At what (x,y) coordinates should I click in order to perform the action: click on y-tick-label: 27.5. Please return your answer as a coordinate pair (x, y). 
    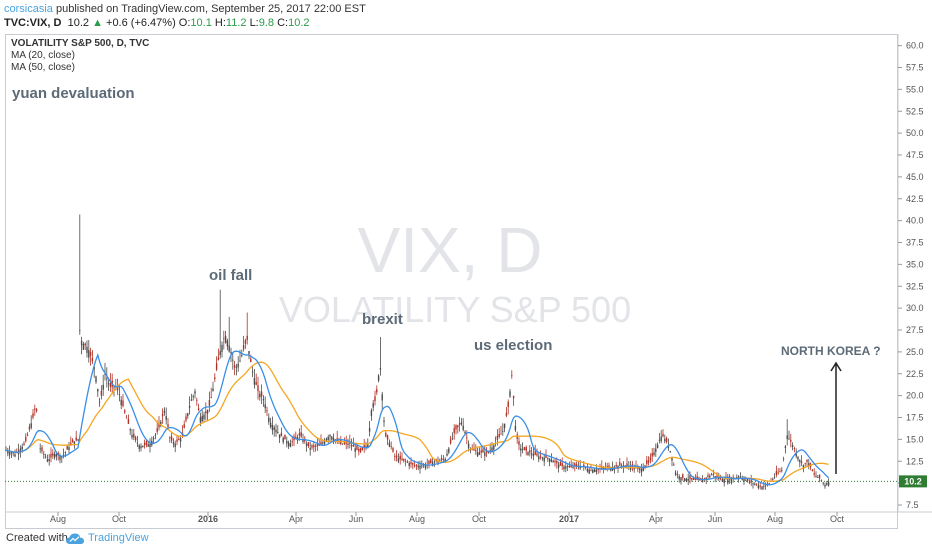
    Looking at the image, I should click on (915, 330).